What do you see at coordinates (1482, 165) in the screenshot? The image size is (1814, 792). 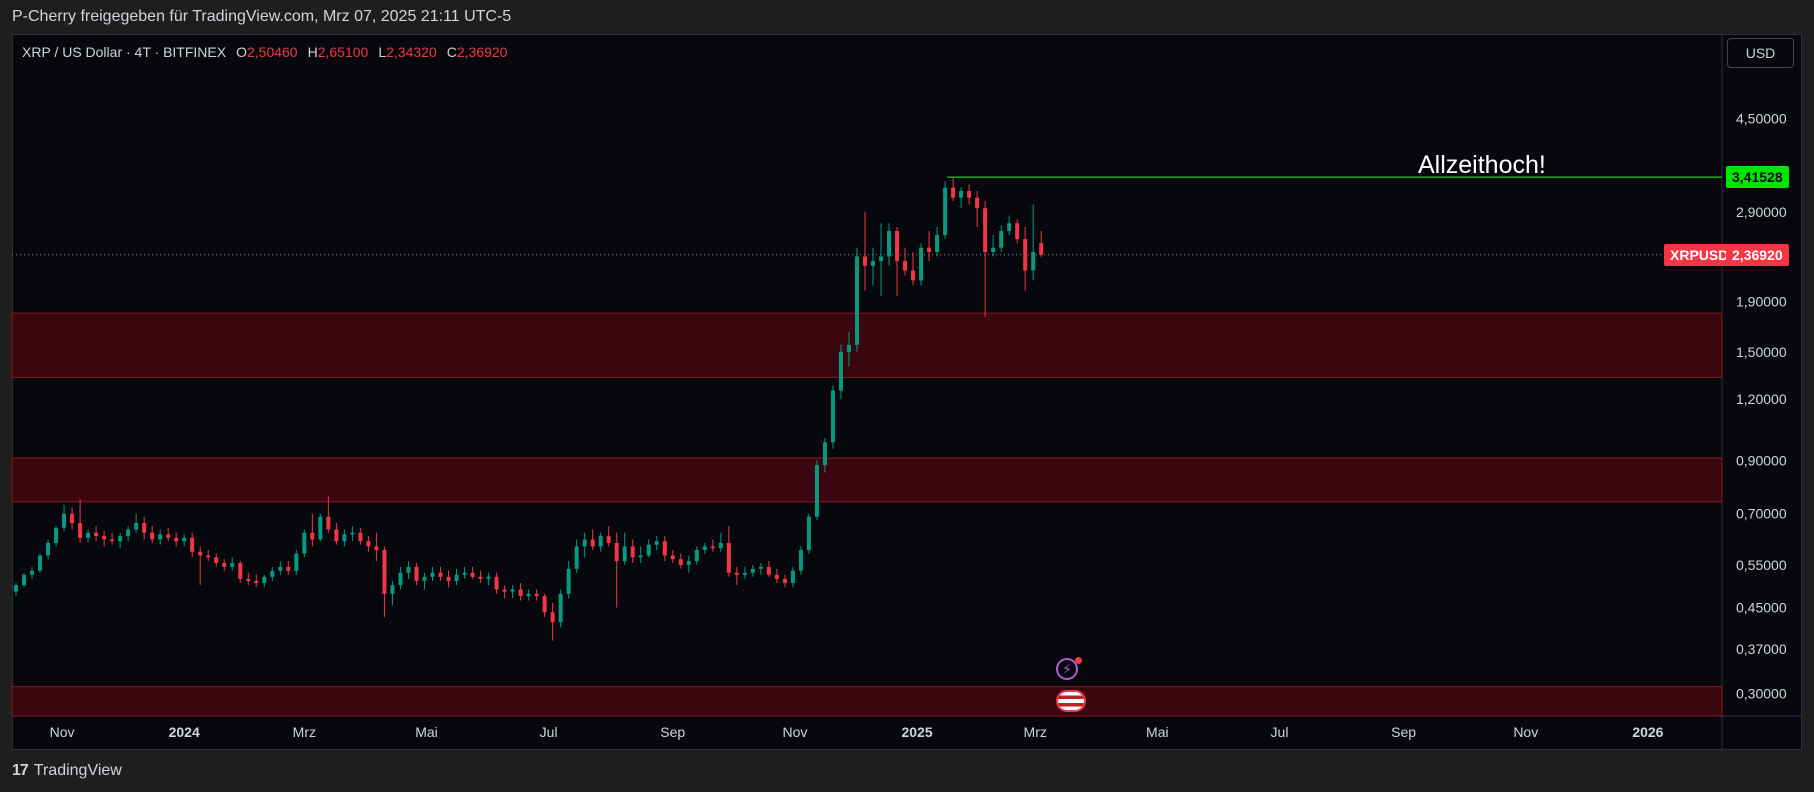 I see `ath-annotation: Allzeithoch!` at bounding box center [1482, 165].